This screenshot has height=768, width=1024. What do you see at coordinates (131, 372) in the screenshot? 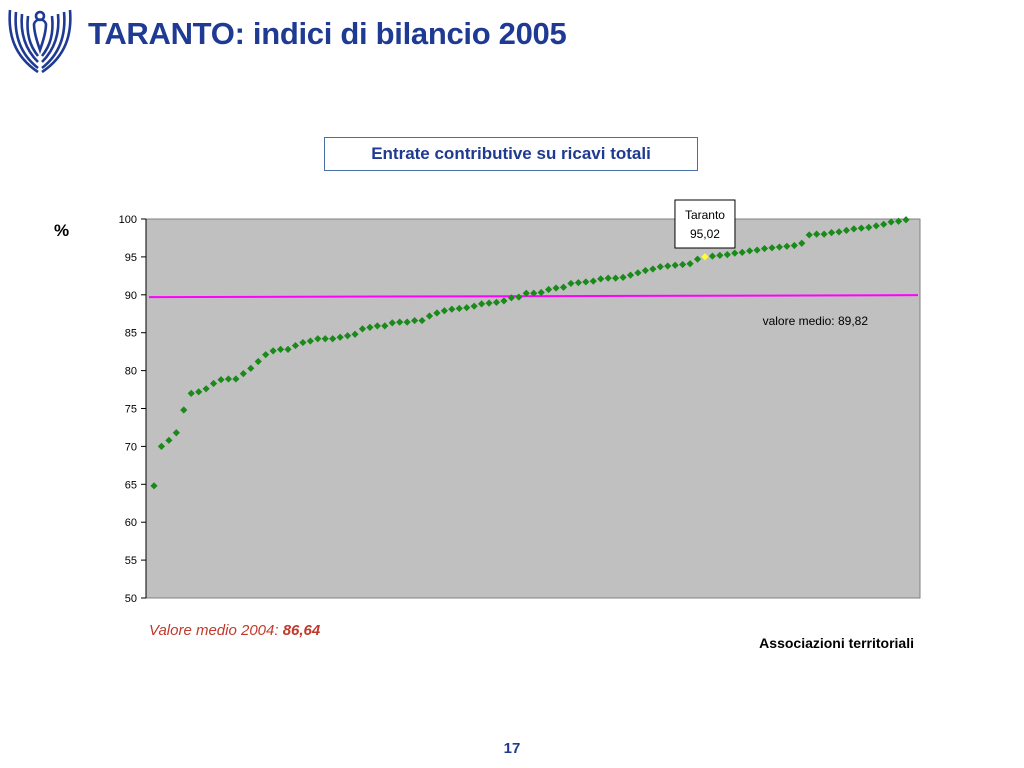
I see `y-tick-label: 80` at bounding box center [131, 372].